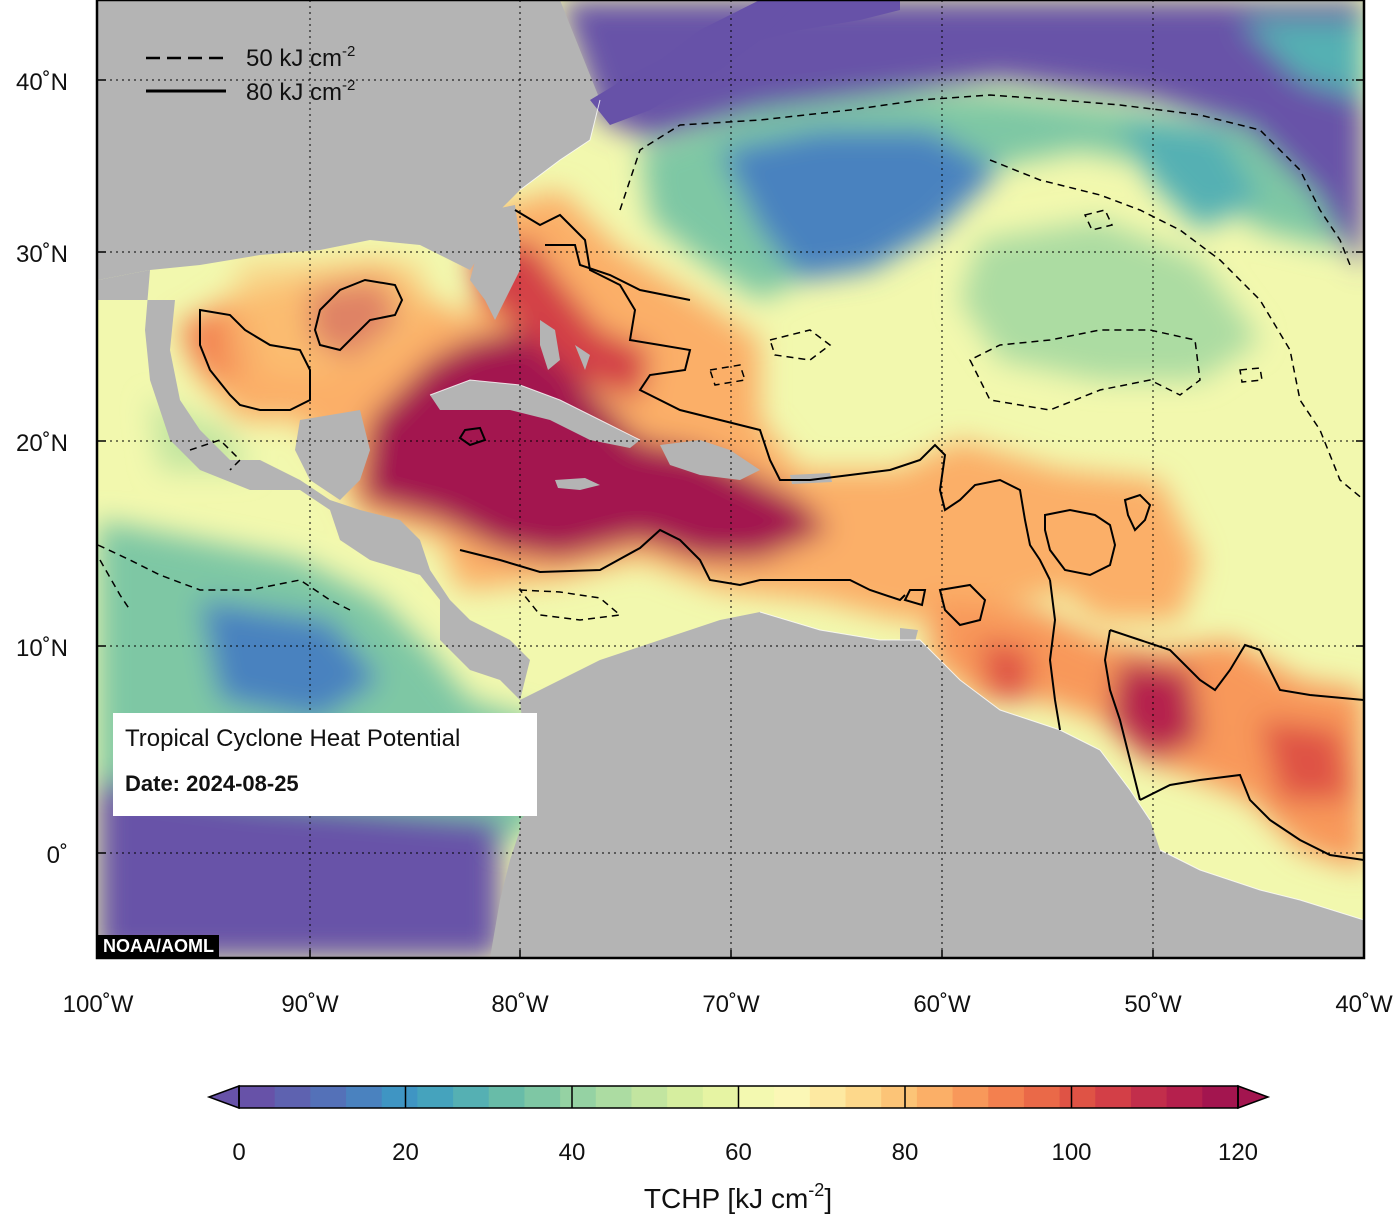  What do you see at coordinates (738, 1197) in the screenshot?
I see `colorbar-title: TCHP [kJ cm-2]` at bounding box center [738, 1197].